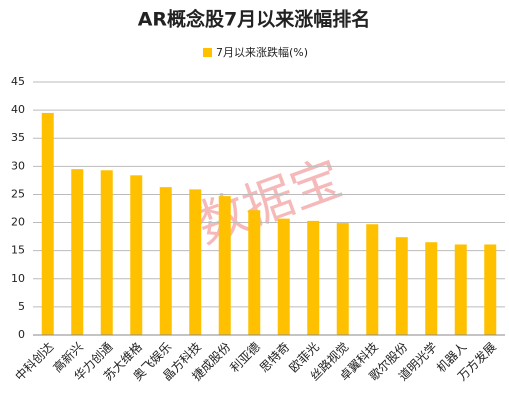 The image size is (509, 408). What do you see at coordinates (262, 52) in the screenshot?
I see `legend-label: 7月以来涨跌幅(%)` at bounding box center [262, 52].